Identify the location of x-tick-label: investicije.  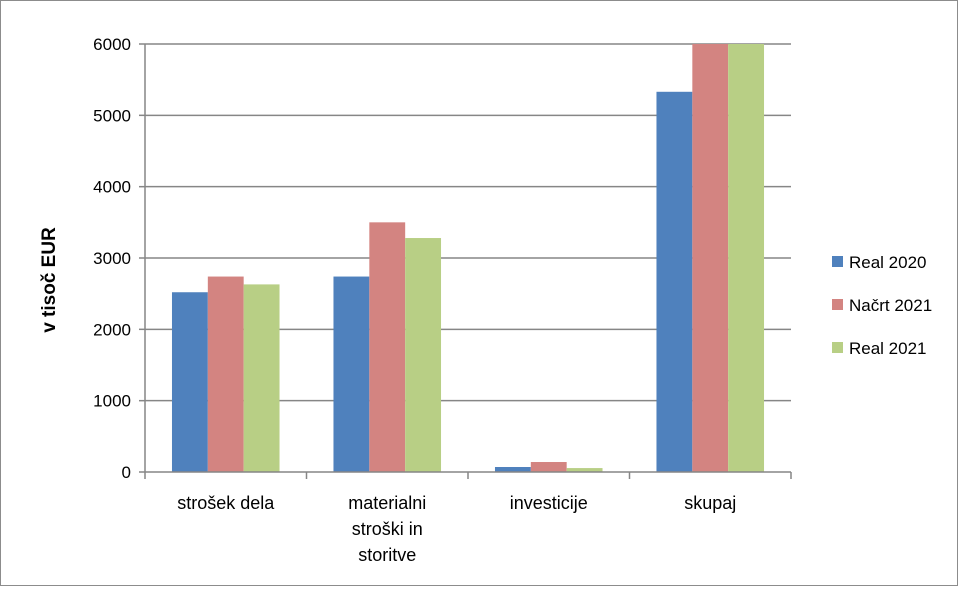
(549, 503).